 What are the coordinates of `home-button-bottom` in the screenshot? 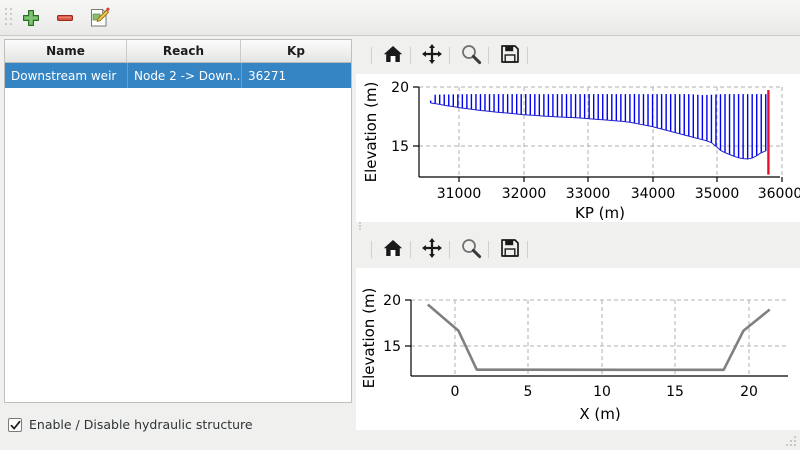 It's located at (393, 249).